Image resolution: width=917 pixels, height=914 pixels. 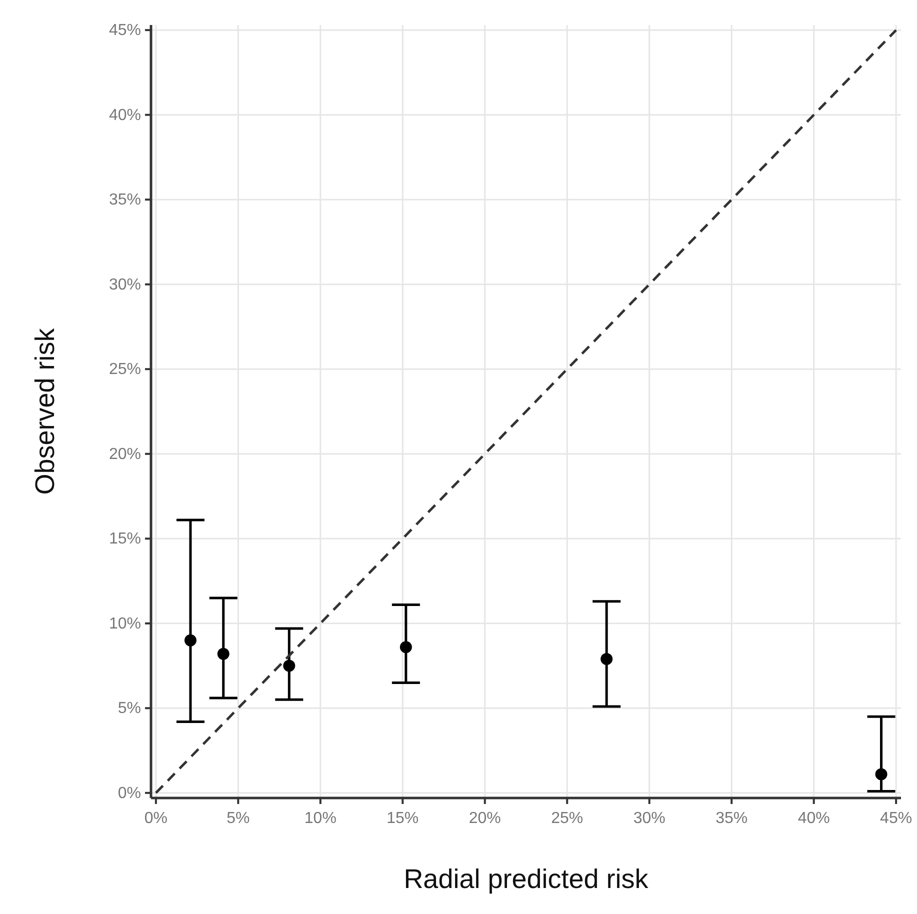 What do you see at coordinates (124, 31) in the screenshot?
I see `y-tick-label: 45%` at bounding box center [124, 31].